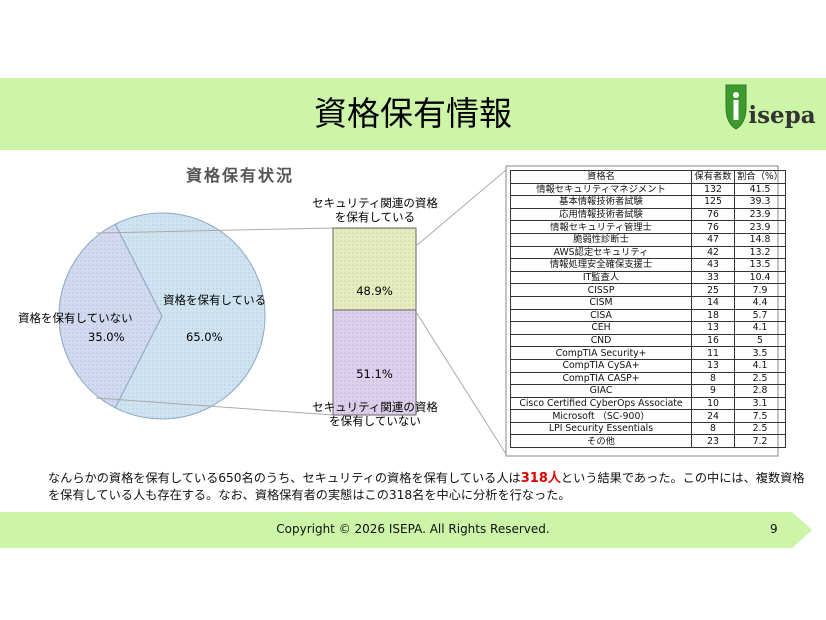 This screenshot has width=826, height=620. What do you see at coordinates (760, 265) in the screenshot?
I see `cell-percent: 13.5` at bounding box center [760, 265].